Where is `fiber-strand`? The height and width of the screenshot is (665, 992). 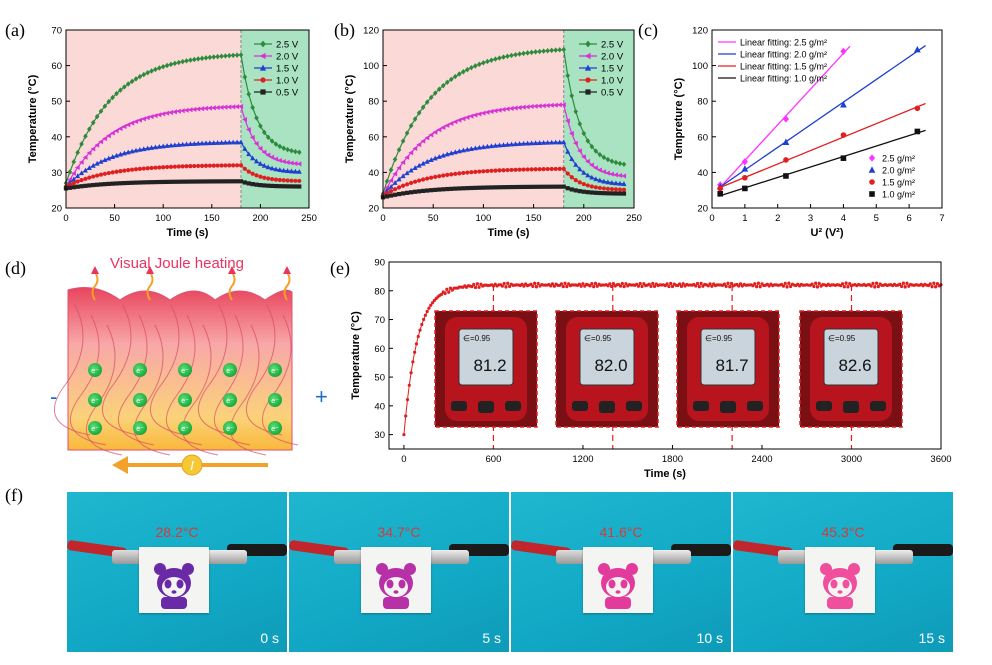 fiber-strand is located at coordinates (88, 380).